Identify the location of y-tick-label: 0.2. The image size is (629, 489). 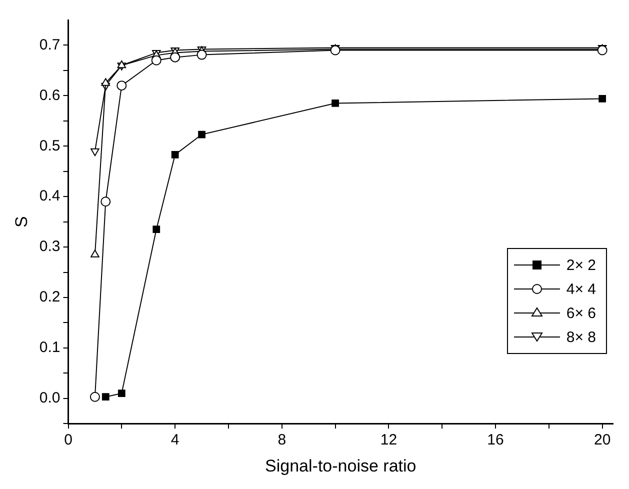
(49, 297).